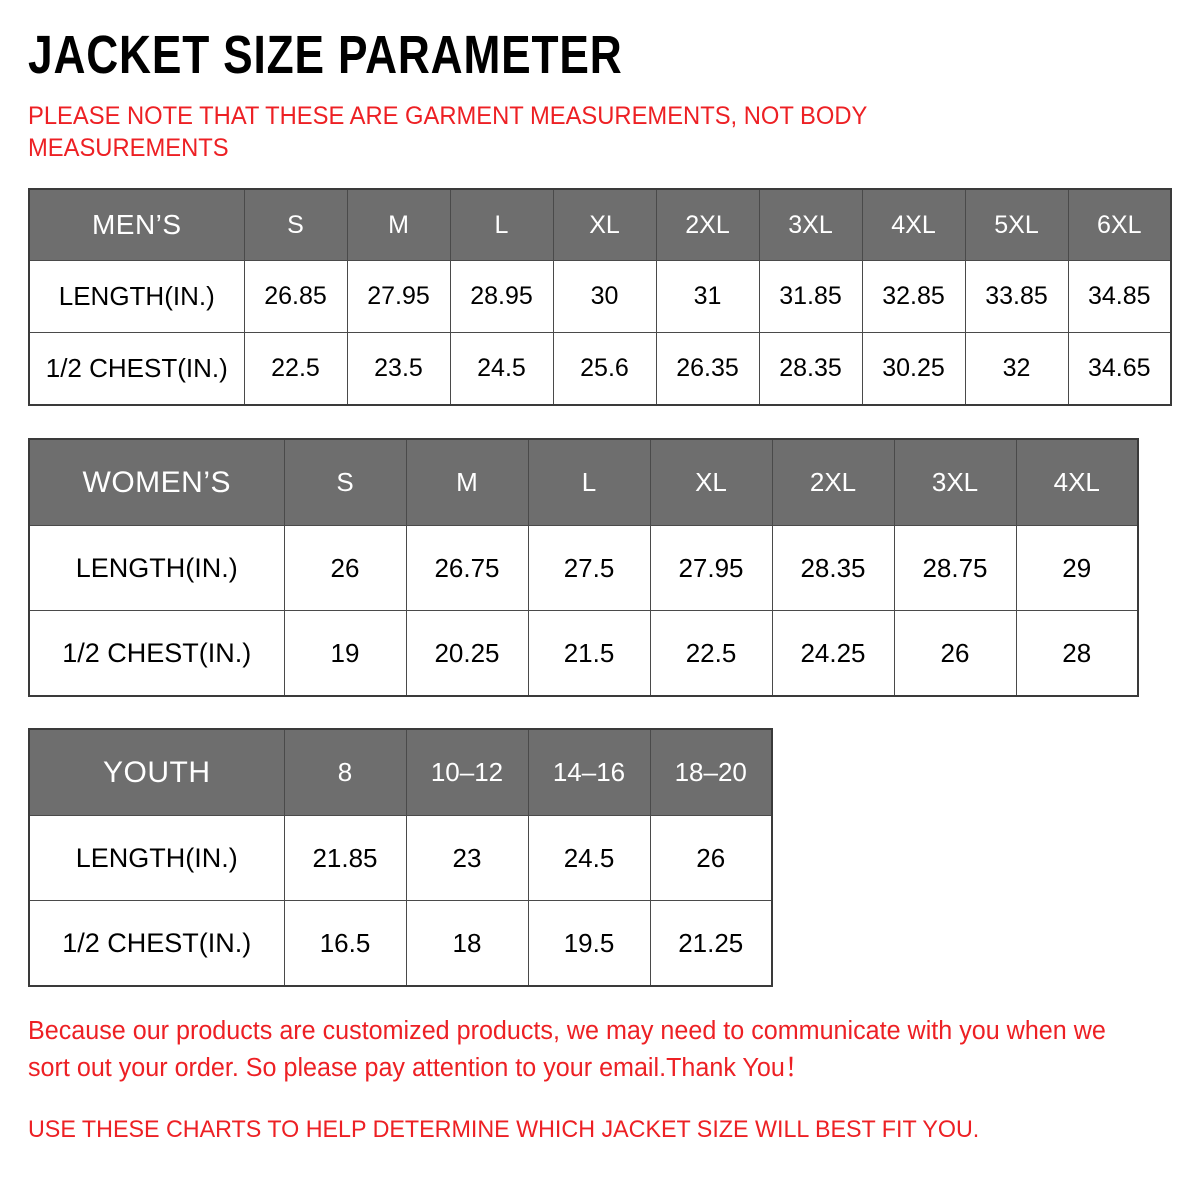 This screenshot has width=1200, height=1200. I want to click on womens-length-2xl: 28.35, so click(833, 568).